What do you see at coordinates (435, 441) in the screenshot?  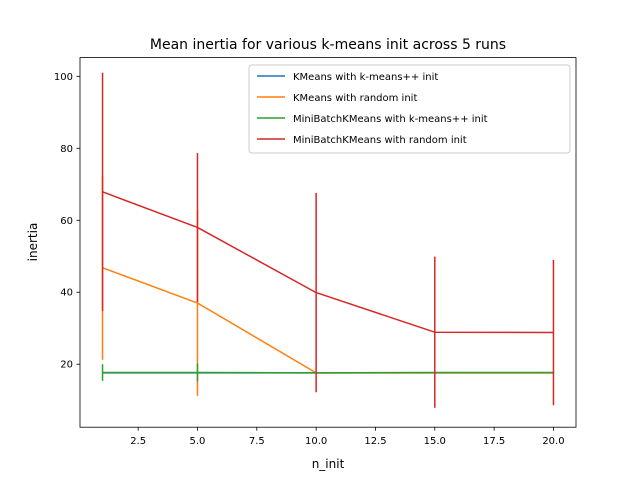 I see `x-tick-label: 15.0` at bounding box center [435, 441].